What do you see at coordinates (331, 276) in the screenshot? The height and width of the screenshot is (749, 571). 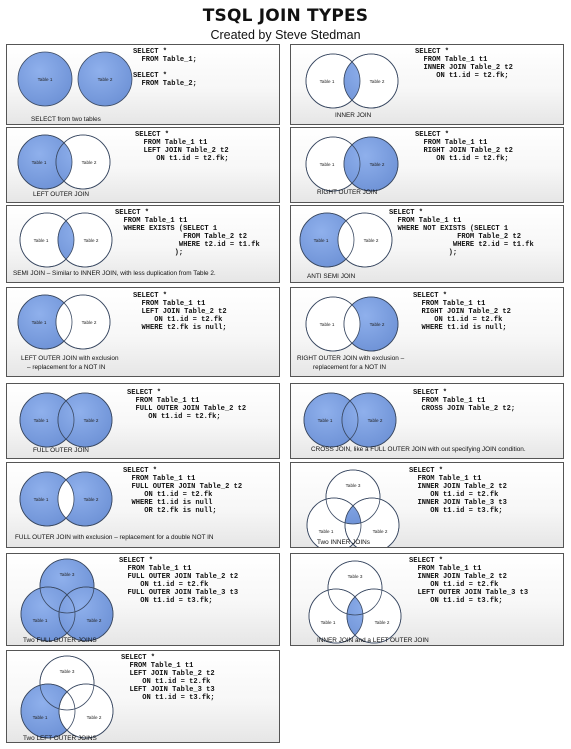 I see `join-caption: ANTI SEMI JOIN` at bounding box center [331, 276].